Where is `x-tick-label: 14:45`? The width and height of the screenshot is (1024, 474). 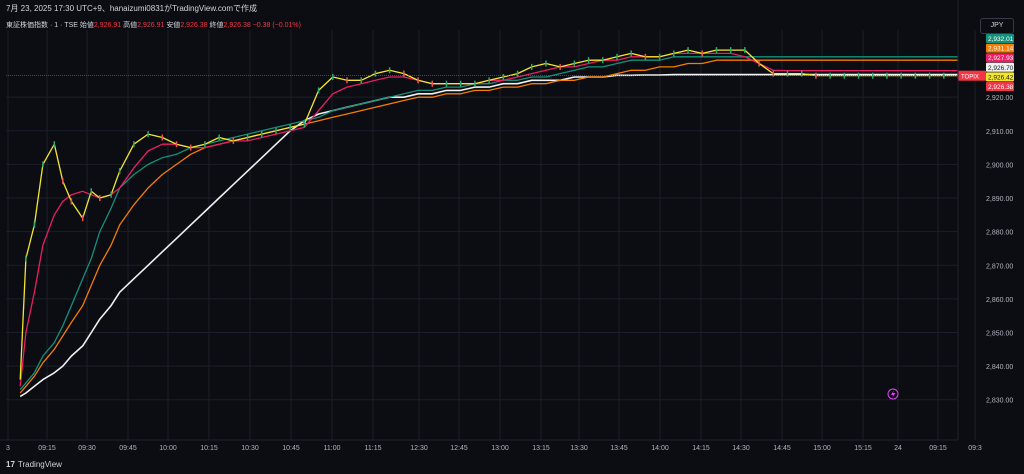
x-tick-label: 14:45 is located at coordinates (782, 448).